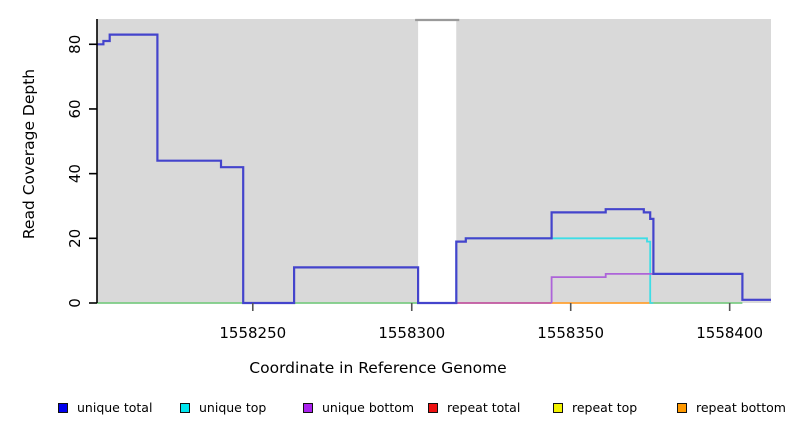 The image size is (792, 432). Describe the element at coordinates (75, 303) in the screenshot. I see `y-tick-label: 0` at that location.